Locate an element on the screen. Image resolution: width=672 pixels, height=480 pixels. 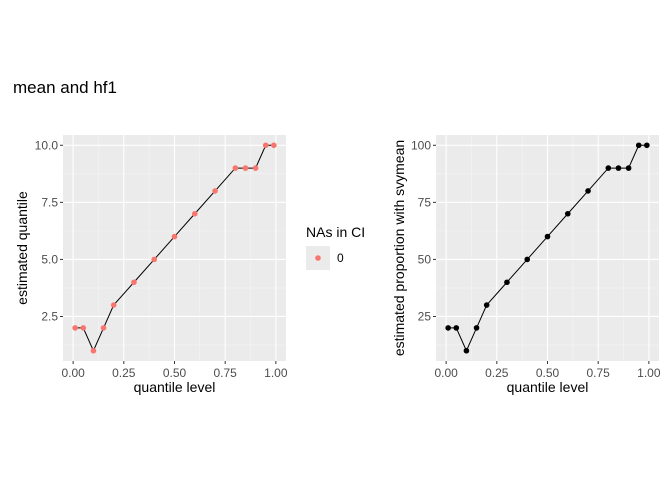
y-tick-label: 100 is located at coordinates (421, 145).